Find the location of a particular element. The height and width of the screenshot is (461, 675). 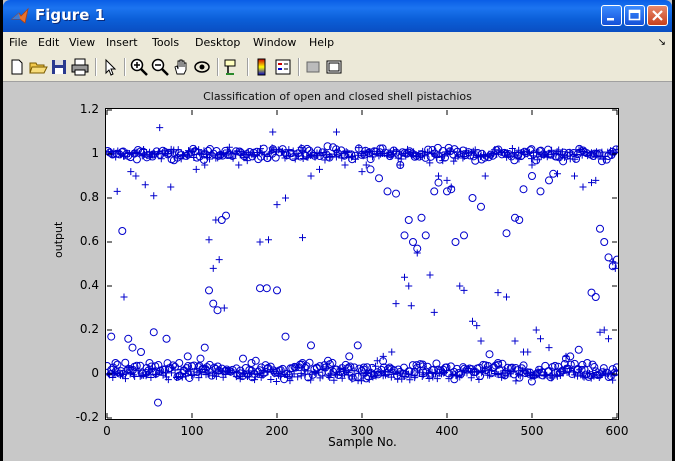

menu-window: Window is located at coordinates (275, 42).